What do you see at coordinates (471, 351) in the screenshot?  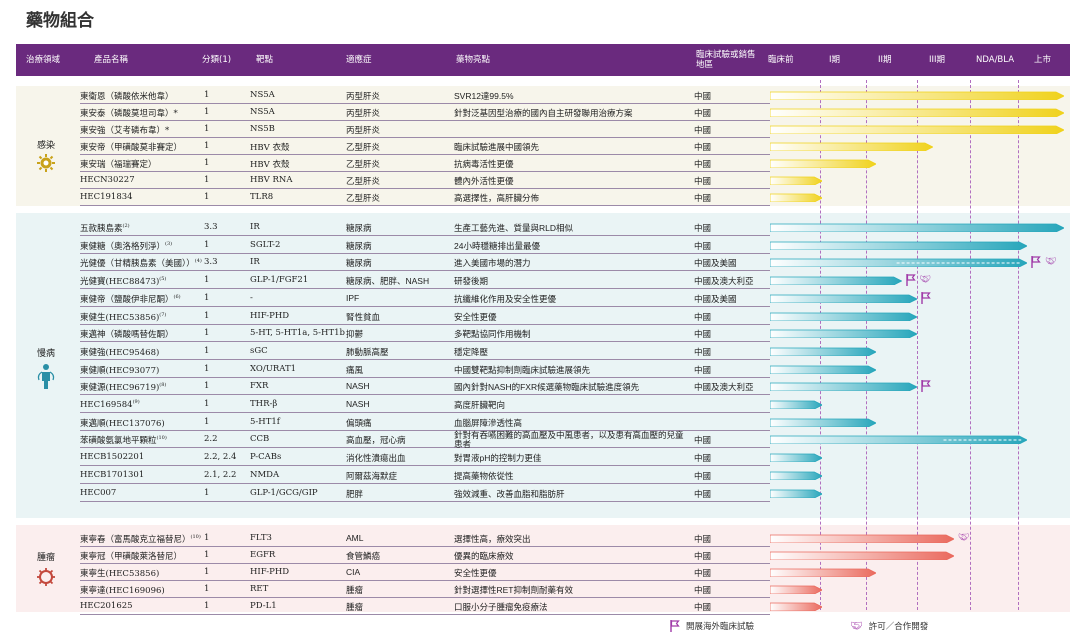 I see `cell-highlight: 穩定降壓` at bounding box center [471, 351].